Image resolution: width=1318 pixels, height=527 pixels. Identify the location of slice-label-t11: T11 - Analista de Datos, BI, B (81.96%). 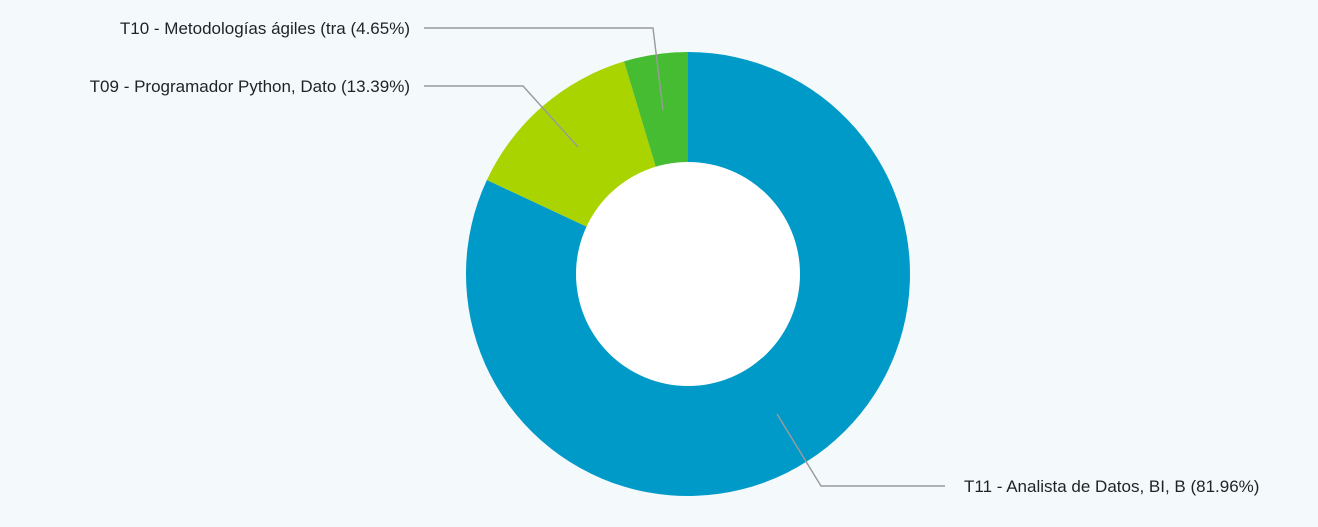
(1111, 486).